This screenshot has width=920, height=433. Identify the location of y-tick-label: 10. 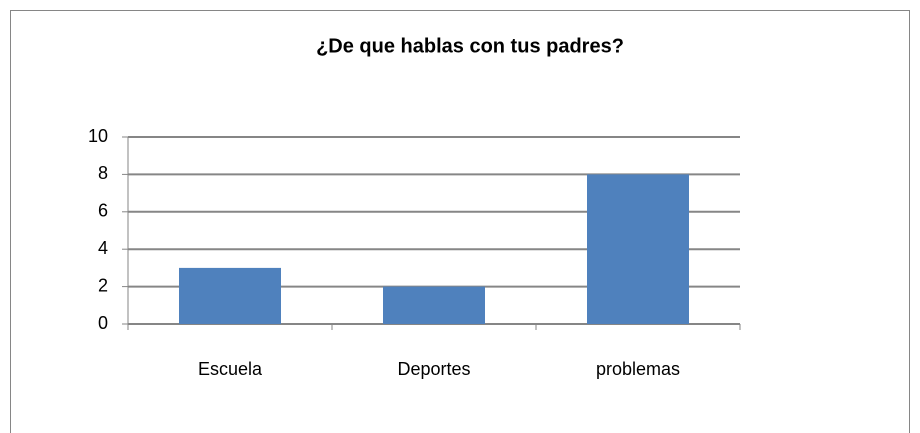
(98, 136).